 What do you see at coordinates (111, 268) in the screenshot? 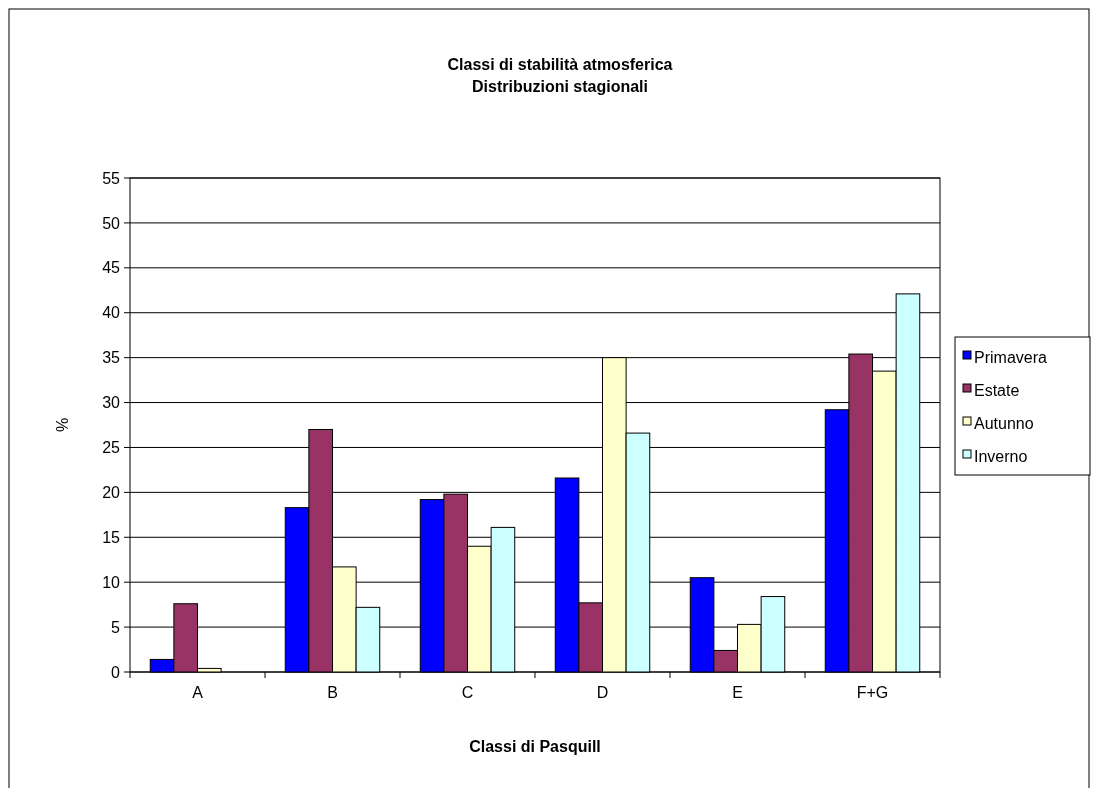
I see `y-tick-label: 45` at bounding box center [111, 268].